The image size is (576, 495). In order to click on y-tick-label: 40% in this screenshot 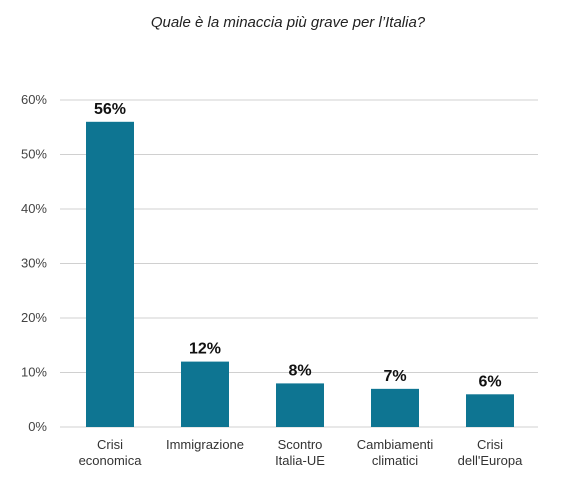, I will do `click(34, 208)`.